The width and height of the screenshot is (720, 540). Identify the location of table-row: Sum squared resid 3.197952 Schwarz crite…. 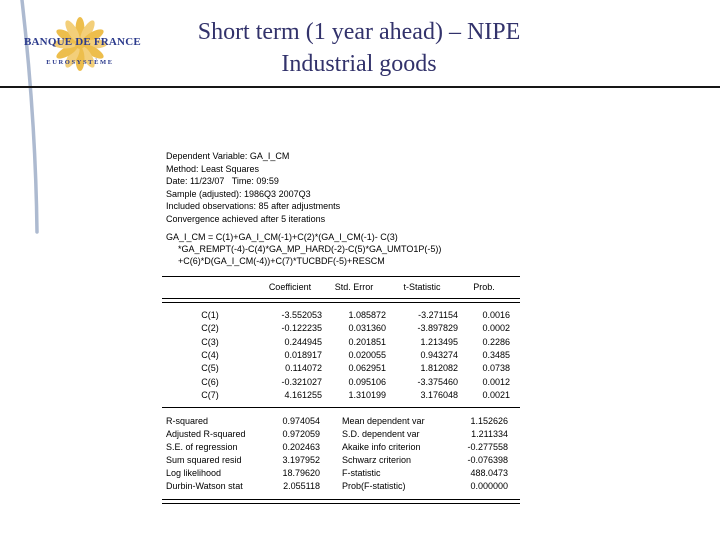
(341, 460).